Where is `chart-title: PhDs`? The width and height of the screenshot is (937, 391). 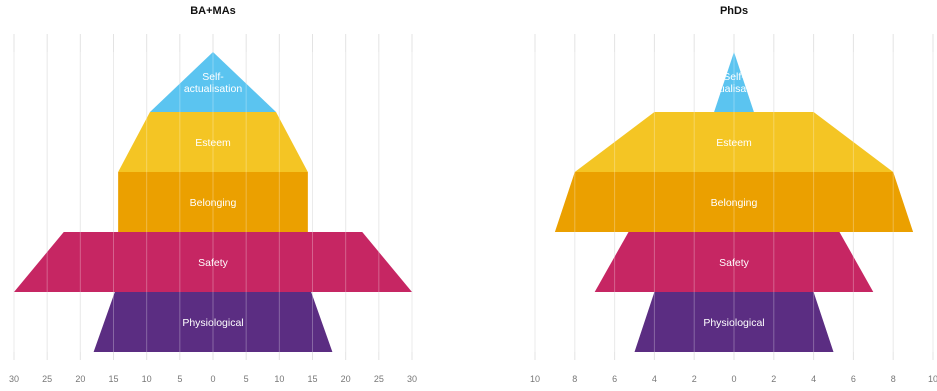
chart-title: PhDs is located at coordinates (734, 11).